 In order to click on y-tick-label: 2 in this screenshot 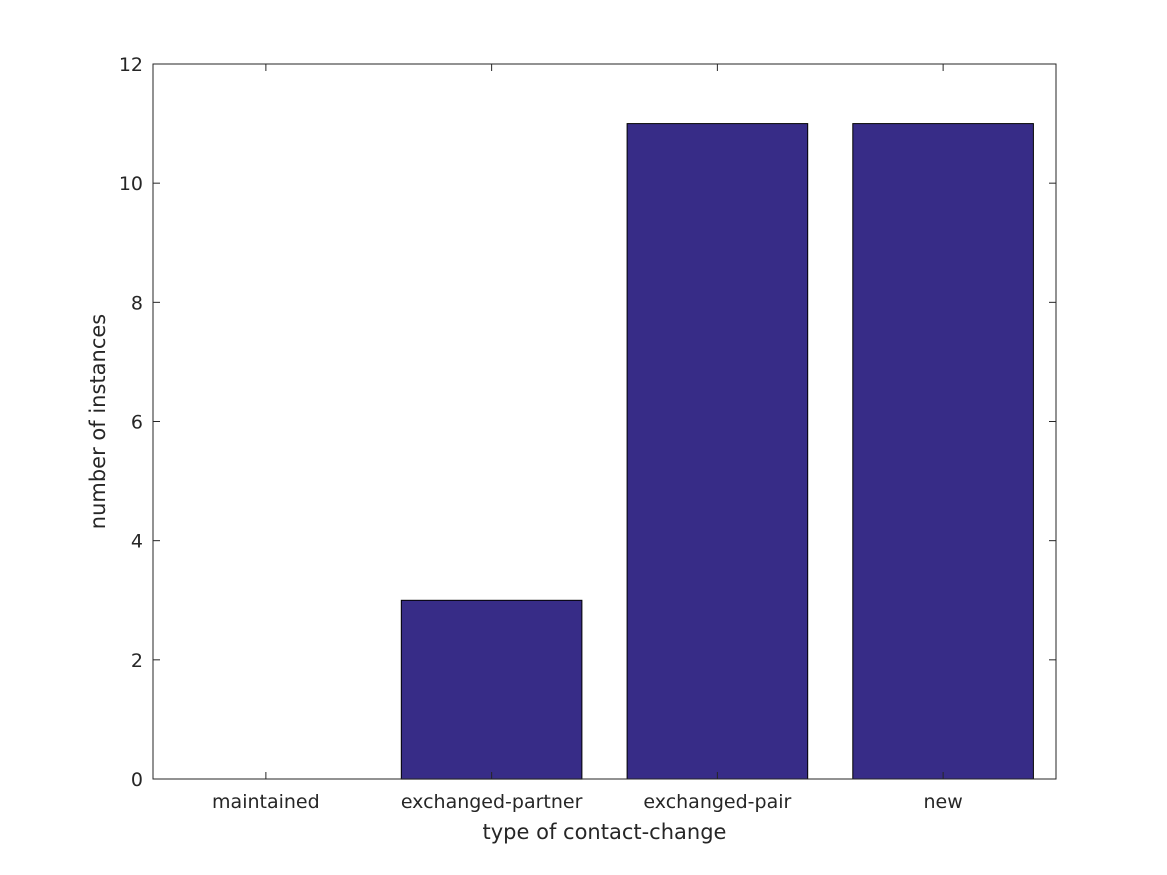, I will do `click(137, 661)`.